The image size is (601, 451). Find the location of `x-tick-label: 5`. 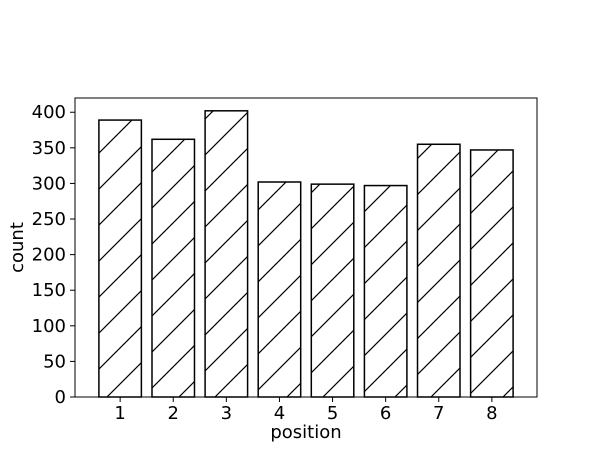

x-tick-label: 5 is located at coordinates (332, 413).